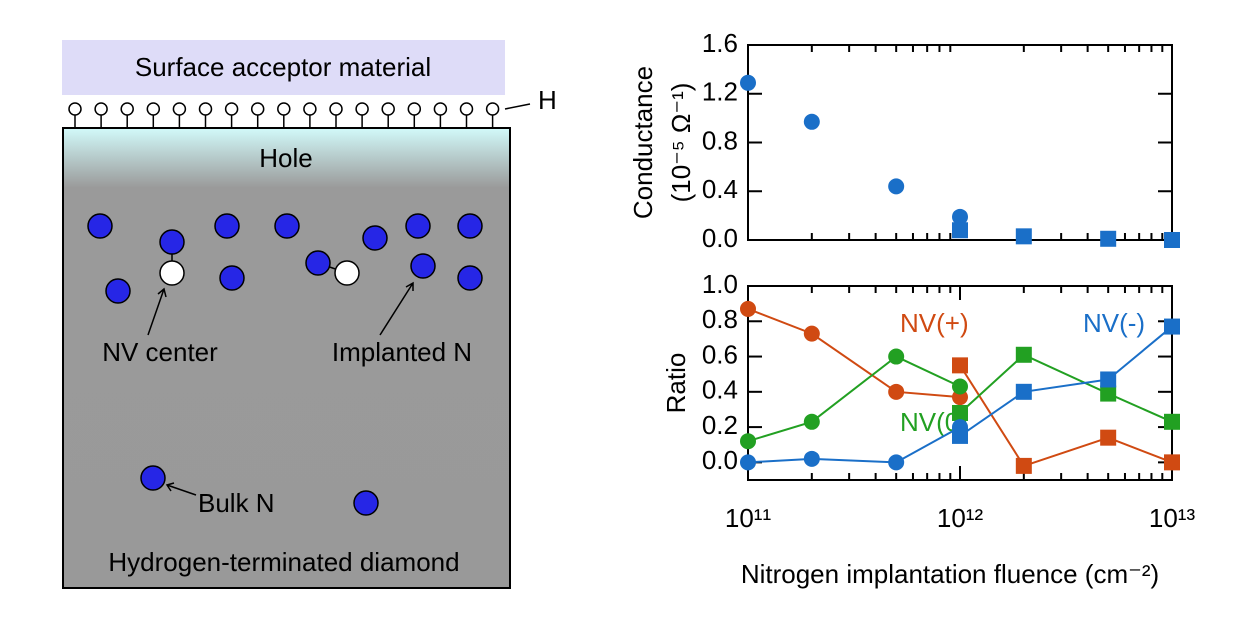 This screenshot has height=630, width=1260. What do you see at coordinates (720, 284) in the screenshot?
I see `y-tick-label: 1.0` at bounding box center [720, 284].